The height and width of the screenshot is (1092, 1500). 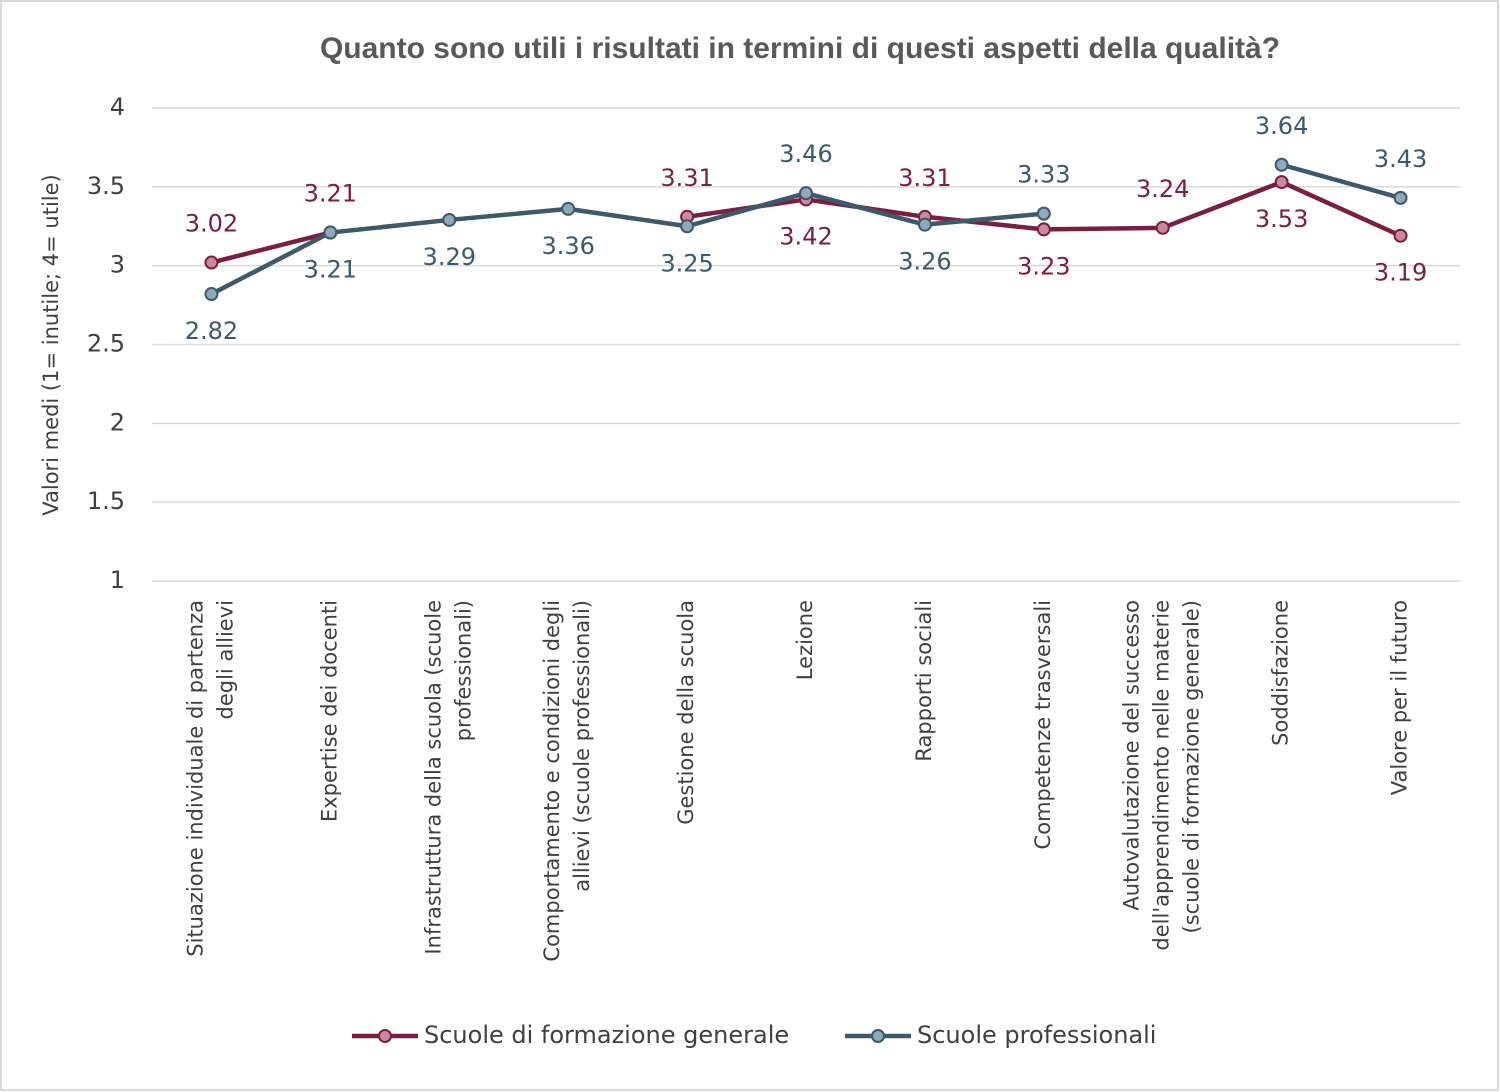 I want to click on x-tick-label: Gestione della scuola, so click(x=686, y=712).